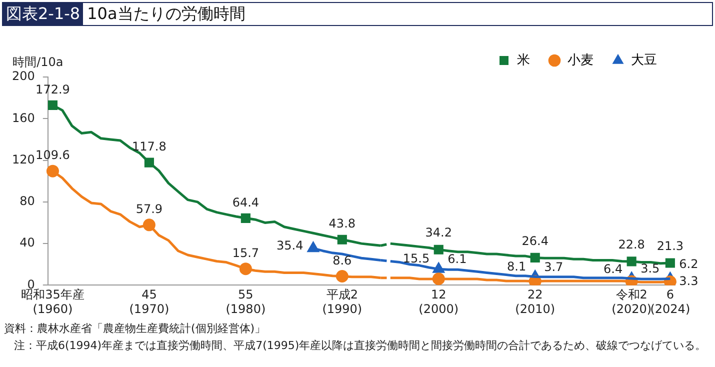 The width and height of the screenshot is (715, 367). What do you see at coordinates (290, 245) in the screenshot?
I see `data-label: 35.4` at bounding box center [290, 245].